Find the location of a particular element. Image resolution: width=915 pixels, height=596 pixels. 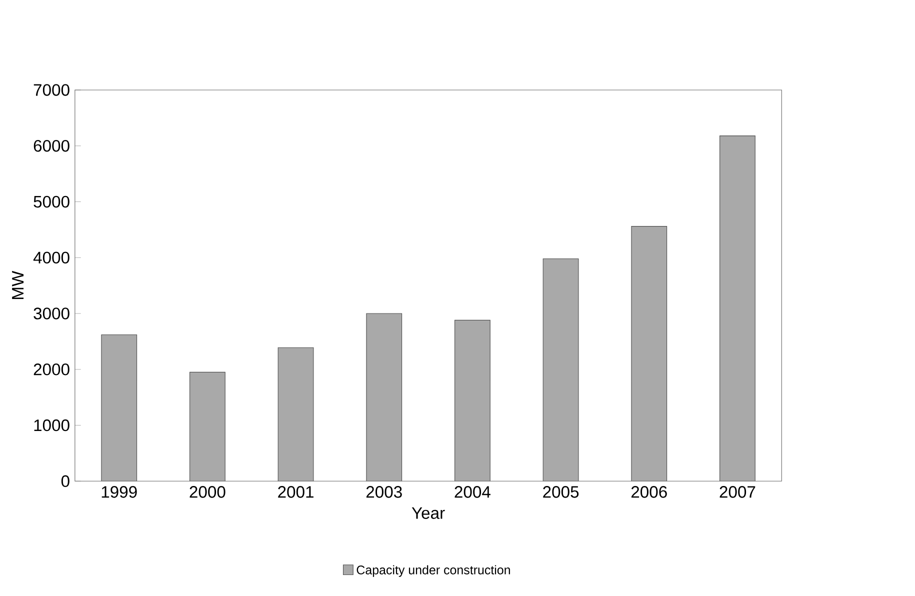

x-axis-title: Year is located at coordinates (428, 514).